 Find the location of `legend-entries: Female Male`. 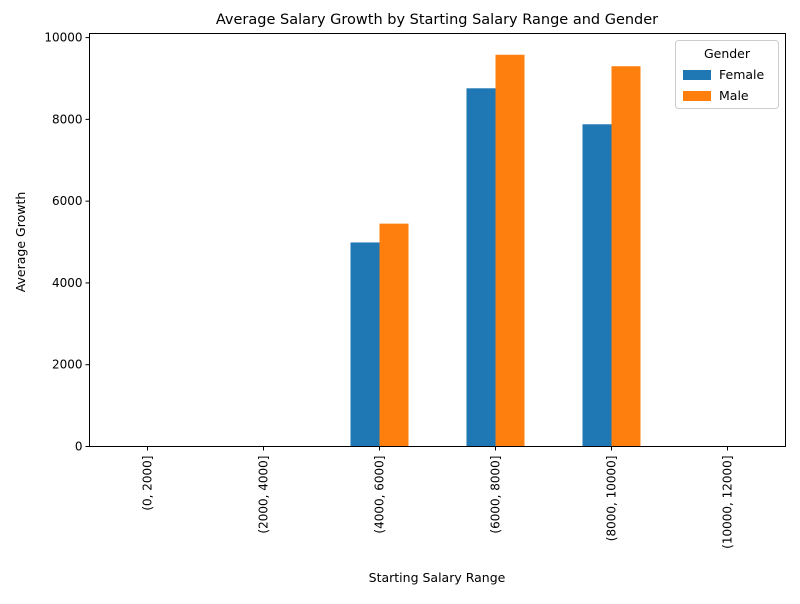

legend-entries: Female Male is located at coordinates (724, 85).